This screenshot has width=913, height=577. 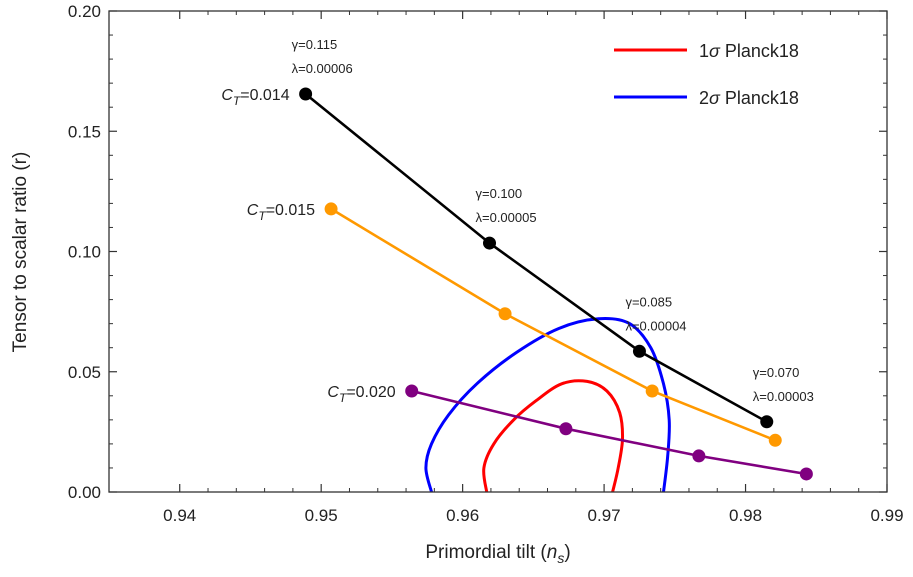 I want to click on x-tick-label: 0.94, so click(x=179, y=515).